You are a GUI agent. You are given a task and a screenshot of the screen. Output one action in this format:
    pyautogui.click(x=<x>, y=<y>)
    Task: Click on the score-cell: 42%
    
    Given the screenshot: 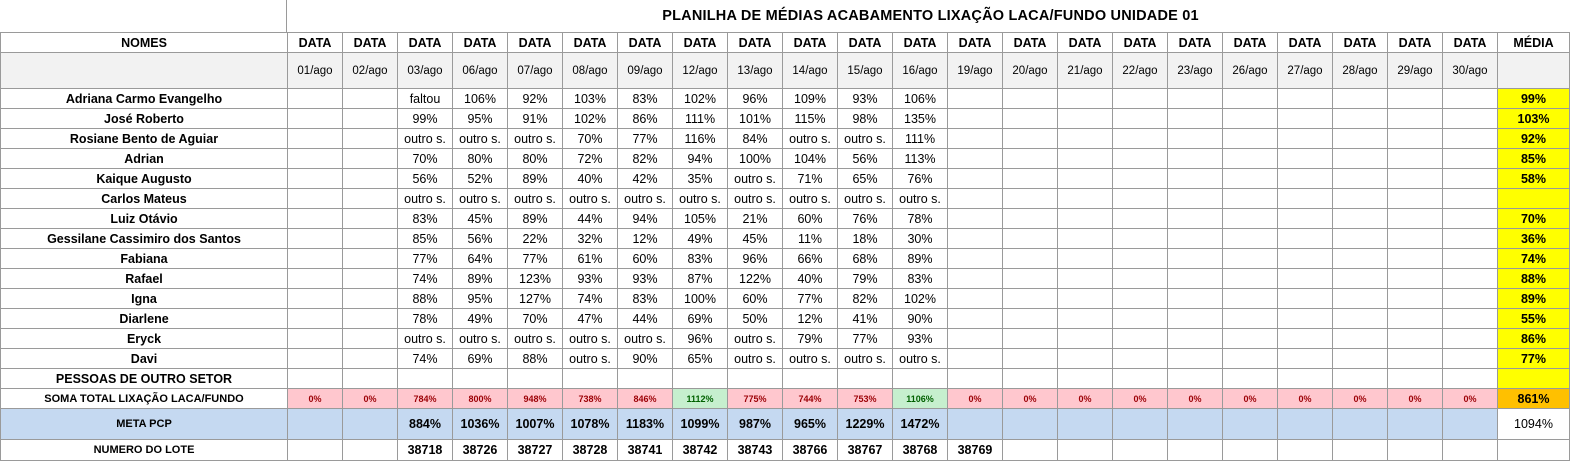 What is the action you would take?
    pyautogui.click(x=645, y=178)
    